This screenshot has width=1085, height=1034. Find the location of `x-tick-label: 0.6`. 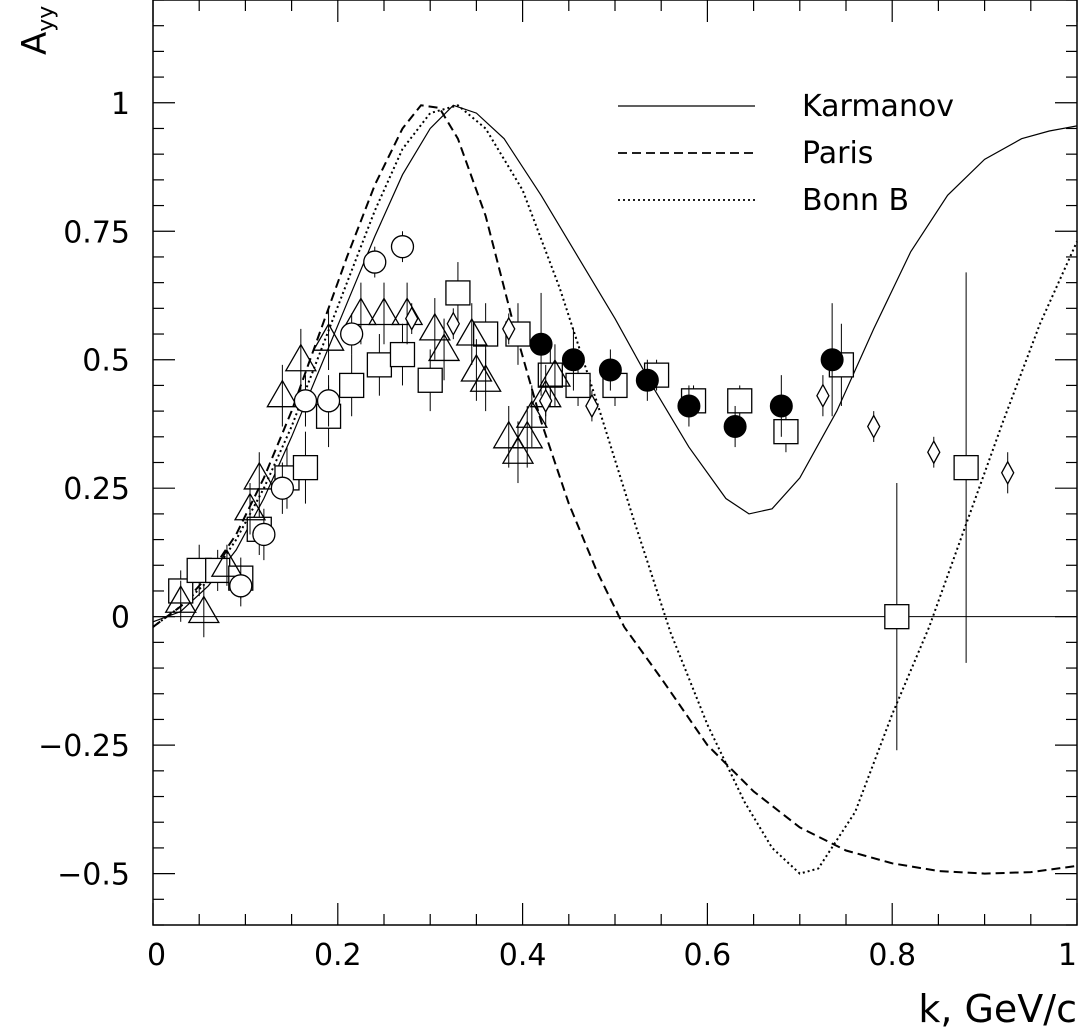

x-tick-label: 0.6 is located at coordinates (708, 955).